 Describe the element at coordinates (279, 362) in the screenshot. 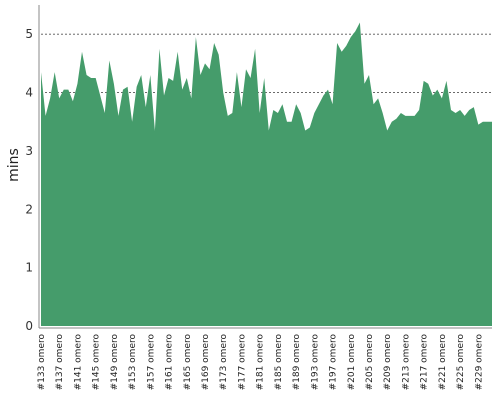

I see `x-tick-label: #185 omero` at that location.